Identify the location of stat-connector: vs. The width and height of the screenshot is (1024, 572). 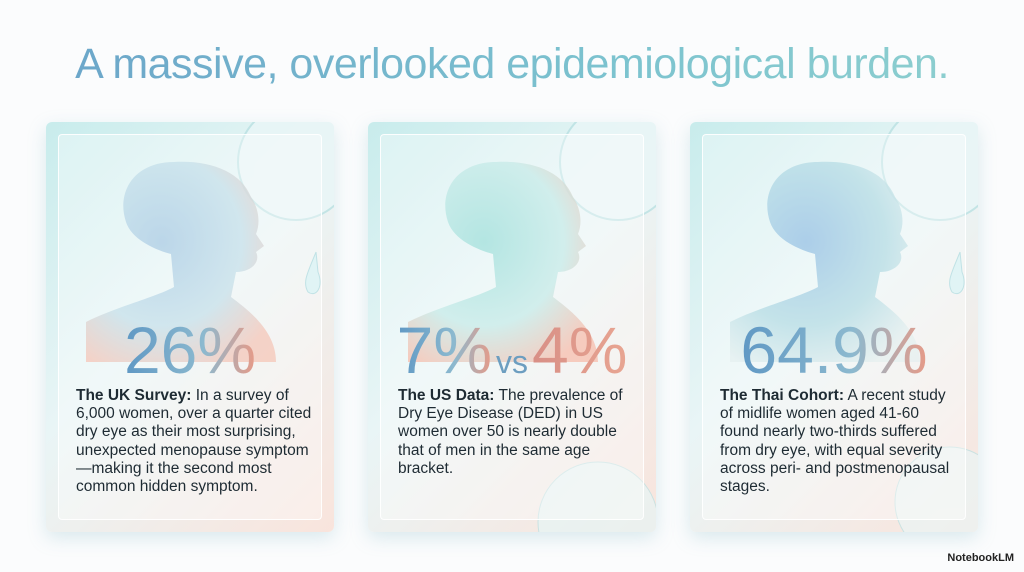
(512, 362).